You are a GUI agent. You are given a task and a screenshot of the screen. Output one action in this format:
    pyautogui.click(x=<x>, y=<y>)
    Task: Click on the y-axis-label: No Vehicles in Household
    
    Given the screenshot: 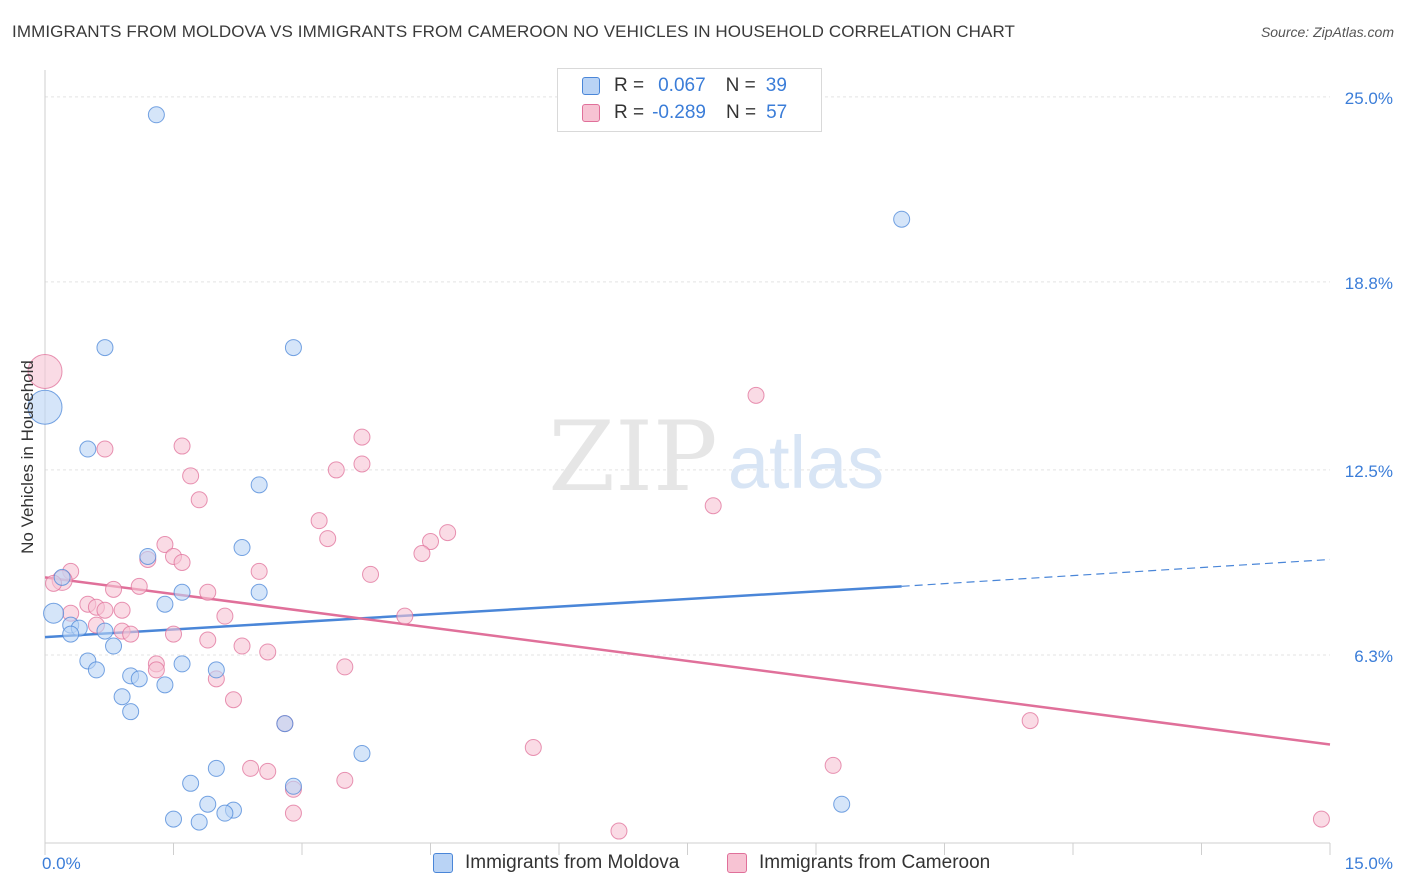 What is the action you would take?
    pyautogui.click(x=27, y=457)
    